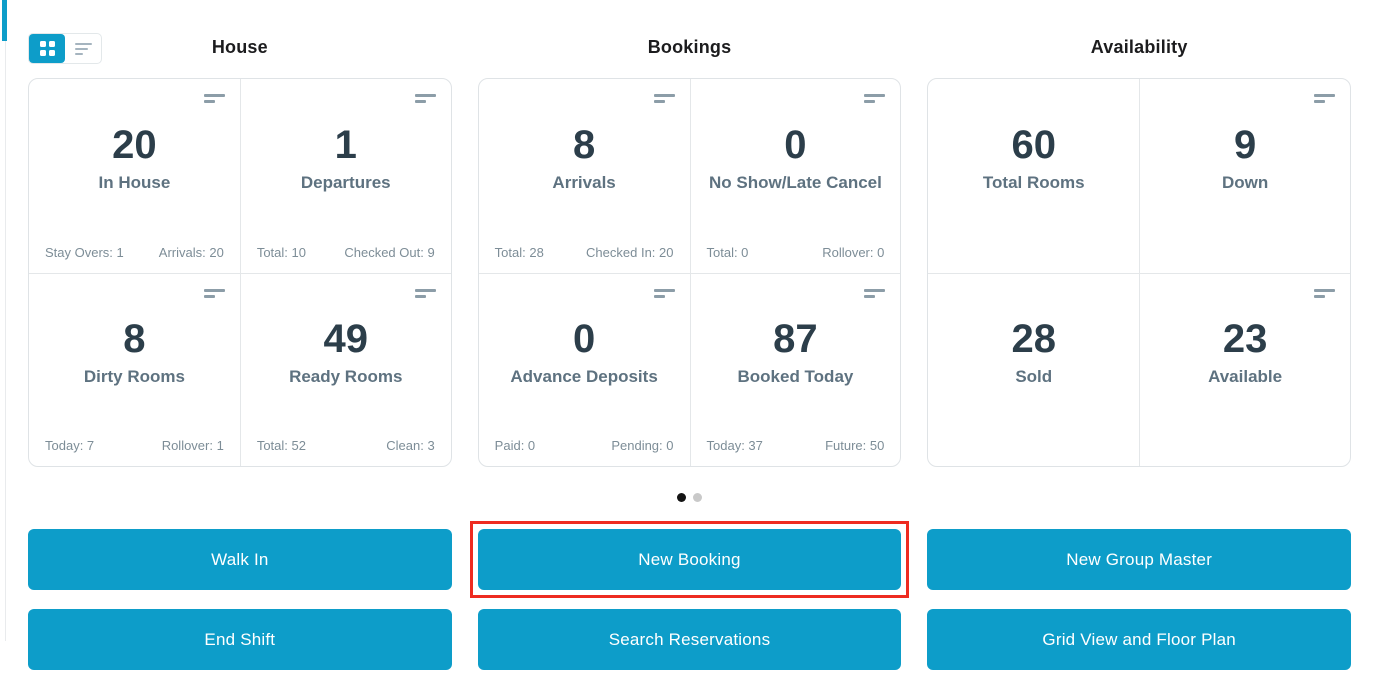  Describe the element at coordinates (855, 445) in the screenshot. I see `stat-footer-right: Future: 50` at that location.